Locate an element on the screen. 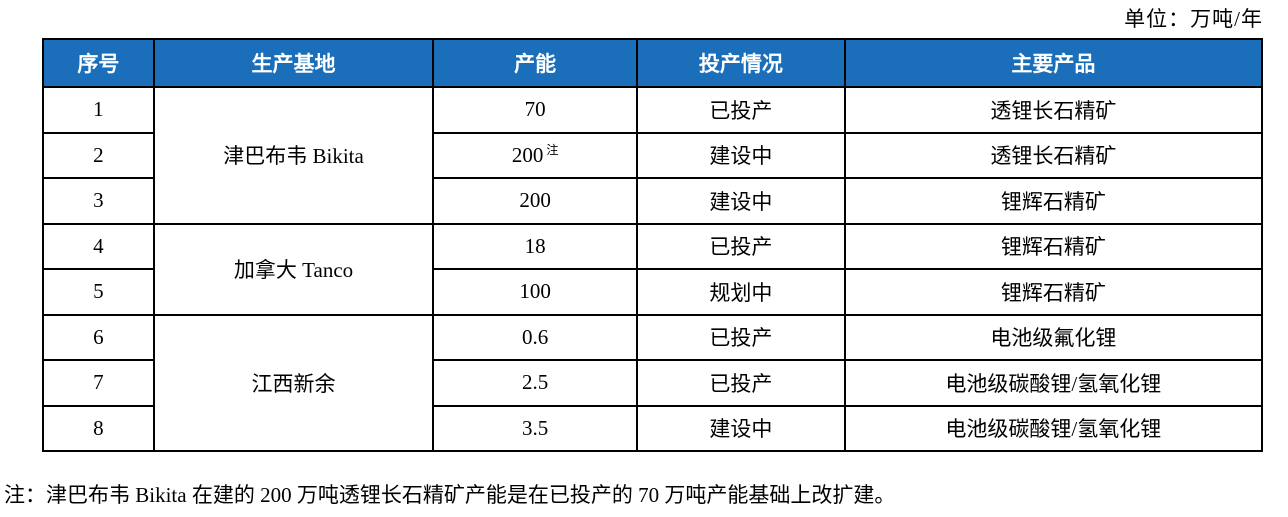 Image resolution: width=1288 pixels, height=517 pixels. cell-row-number: 4 is located at coordinates (98, 246).